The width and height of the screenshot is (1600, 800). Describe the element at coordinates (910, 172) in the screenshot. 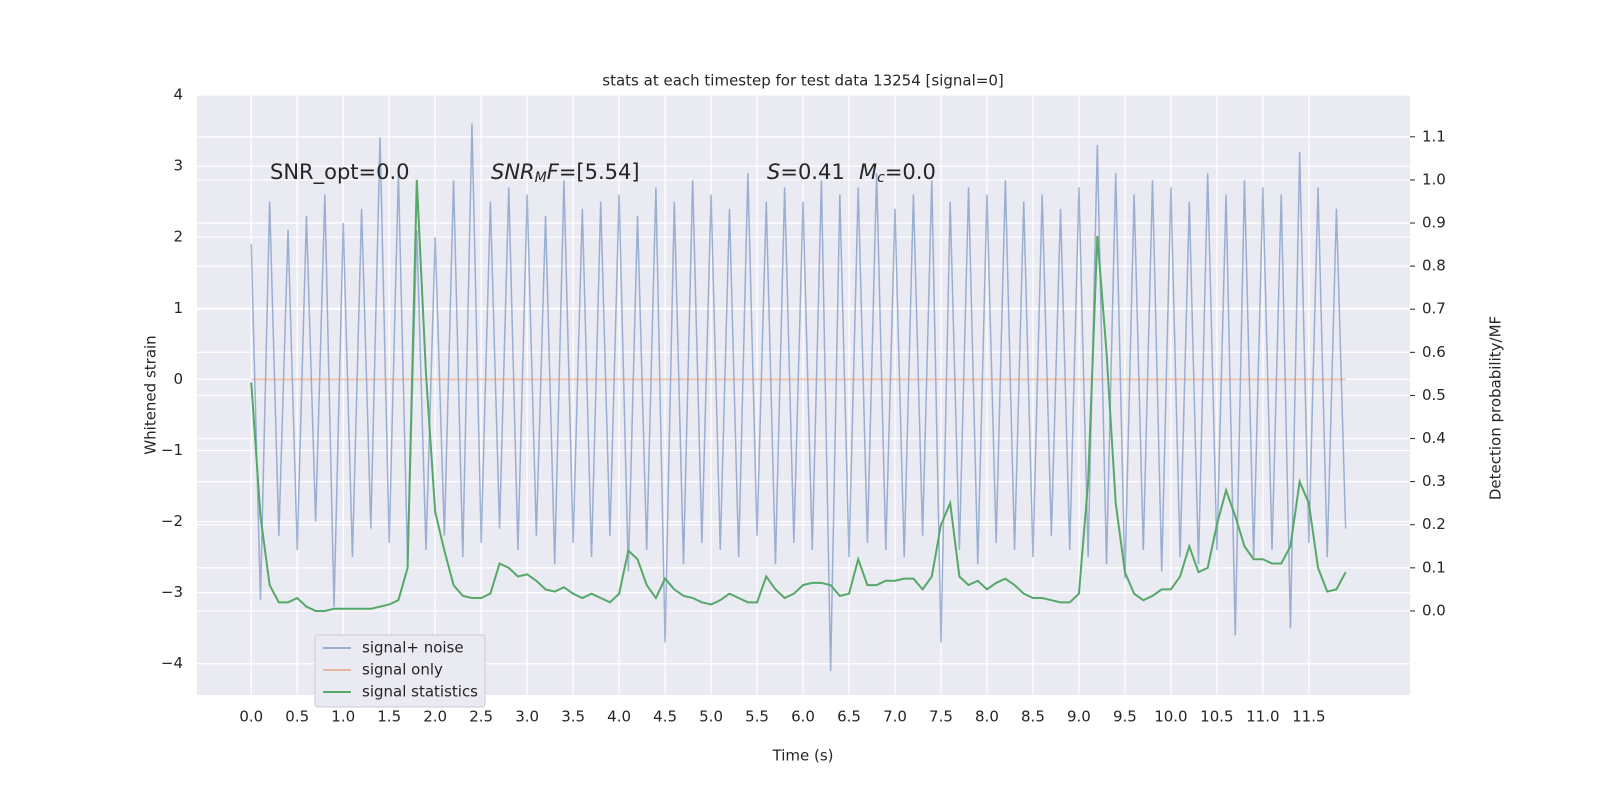

I see `annotation-part: =0.0` at that location.